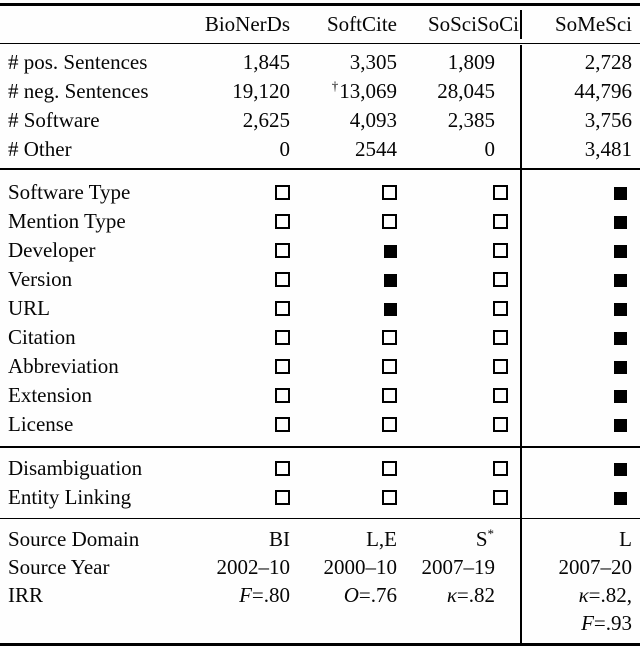  Describe the element at coordinates (459, 623) in the screenshot. I see `cell-soscisoci-empty` at that location.